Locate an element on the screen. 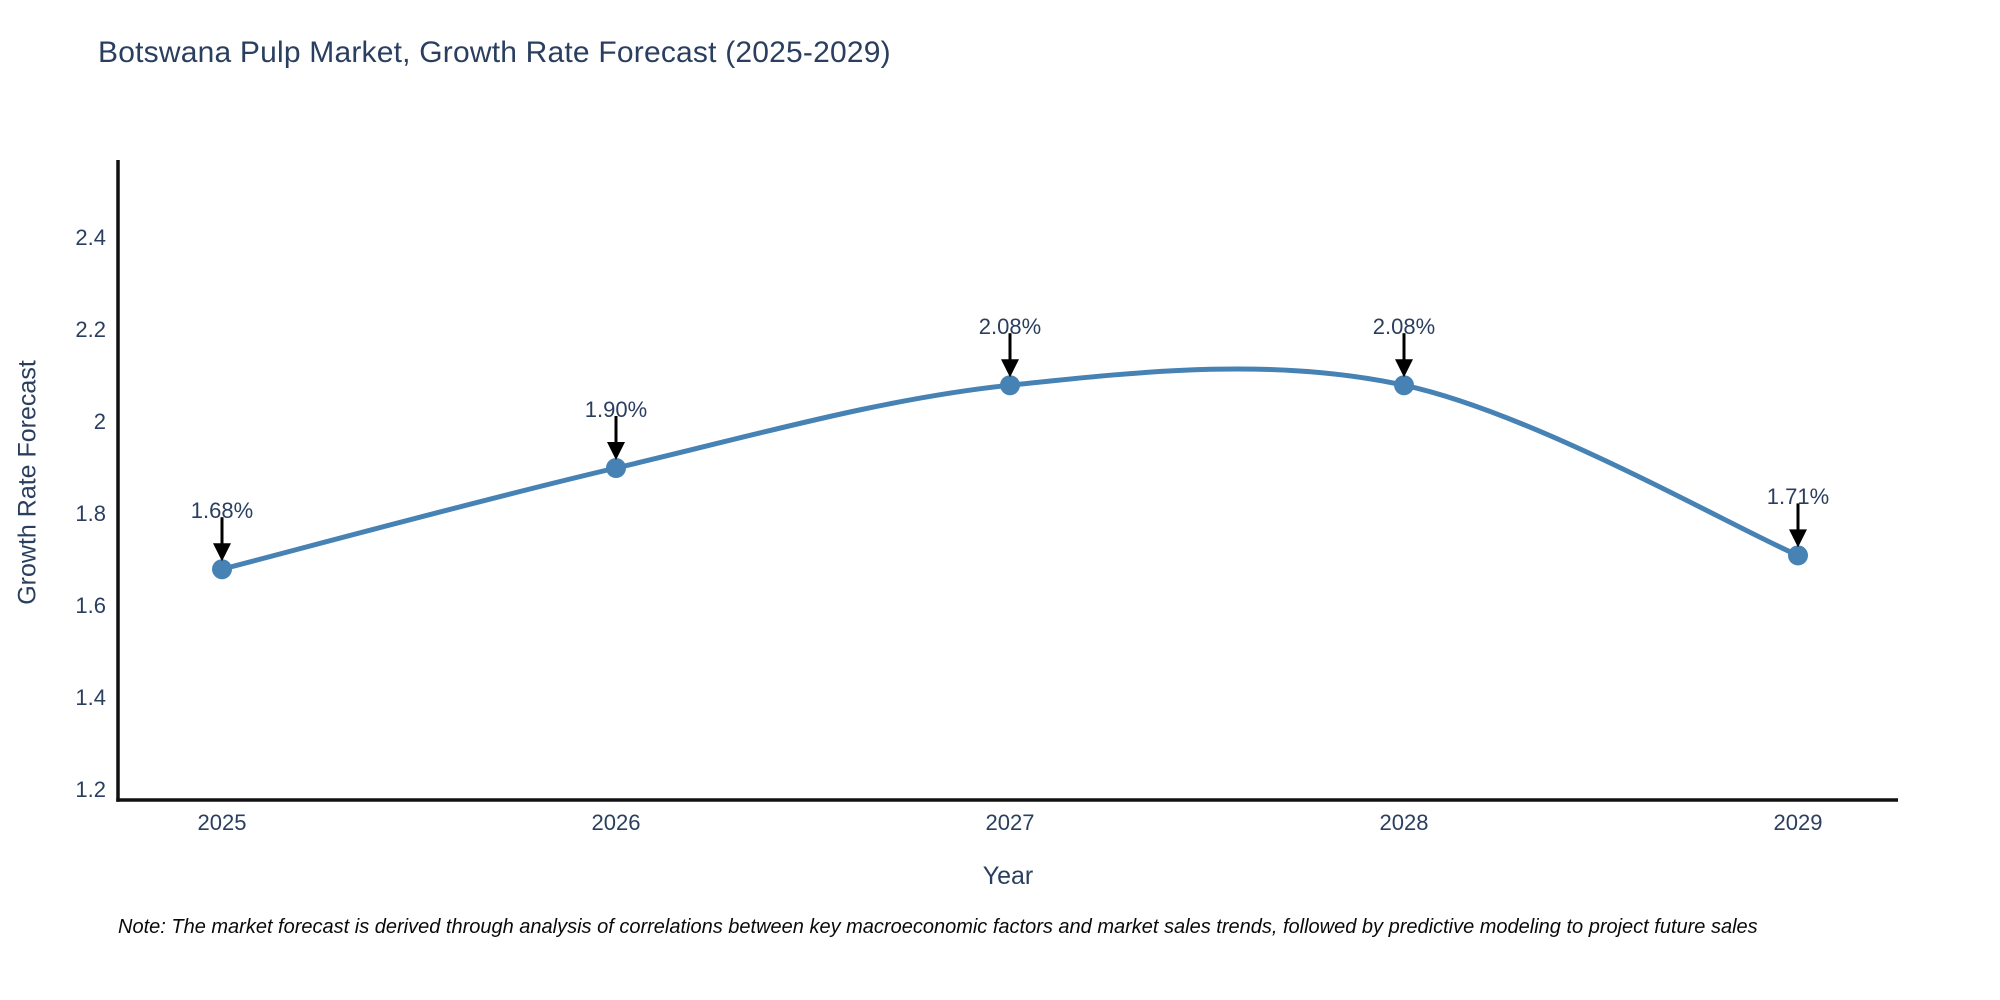 This screenshot has width=2000, height=1000. y-tick-label: 1.2 is located at coordinates (90, 789).